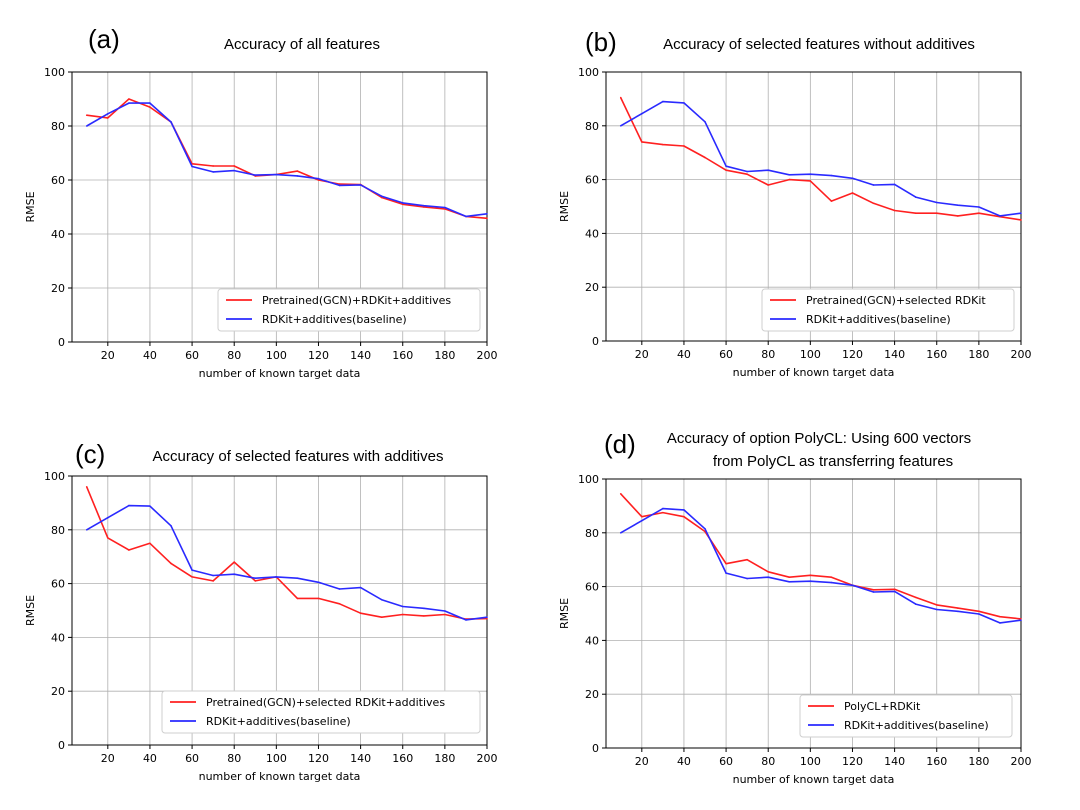 Image resolution: width=1080 pixels, height=810 pixels. I want to click on legend-label: RDKit+additives(baseline), so click(334, 319).